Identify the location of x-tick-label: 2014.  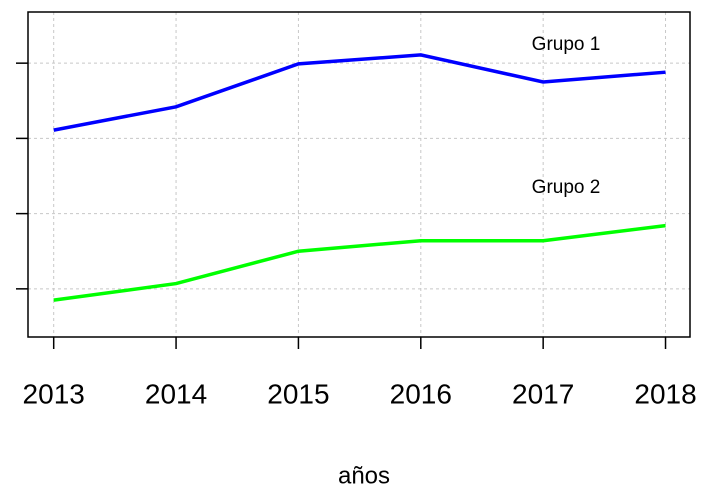
(176, 393).